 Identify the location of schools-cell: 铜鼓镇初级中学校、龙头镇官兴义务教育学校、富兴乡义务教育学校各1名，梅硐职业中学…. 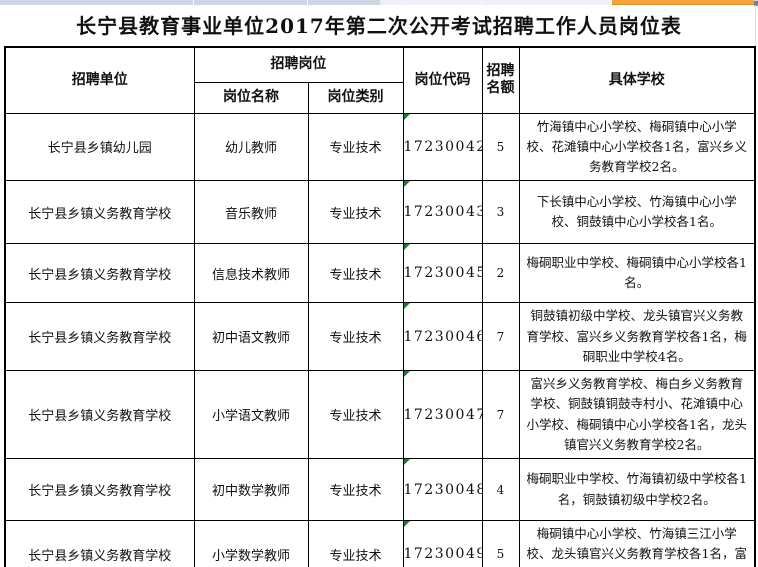
(637, 336).